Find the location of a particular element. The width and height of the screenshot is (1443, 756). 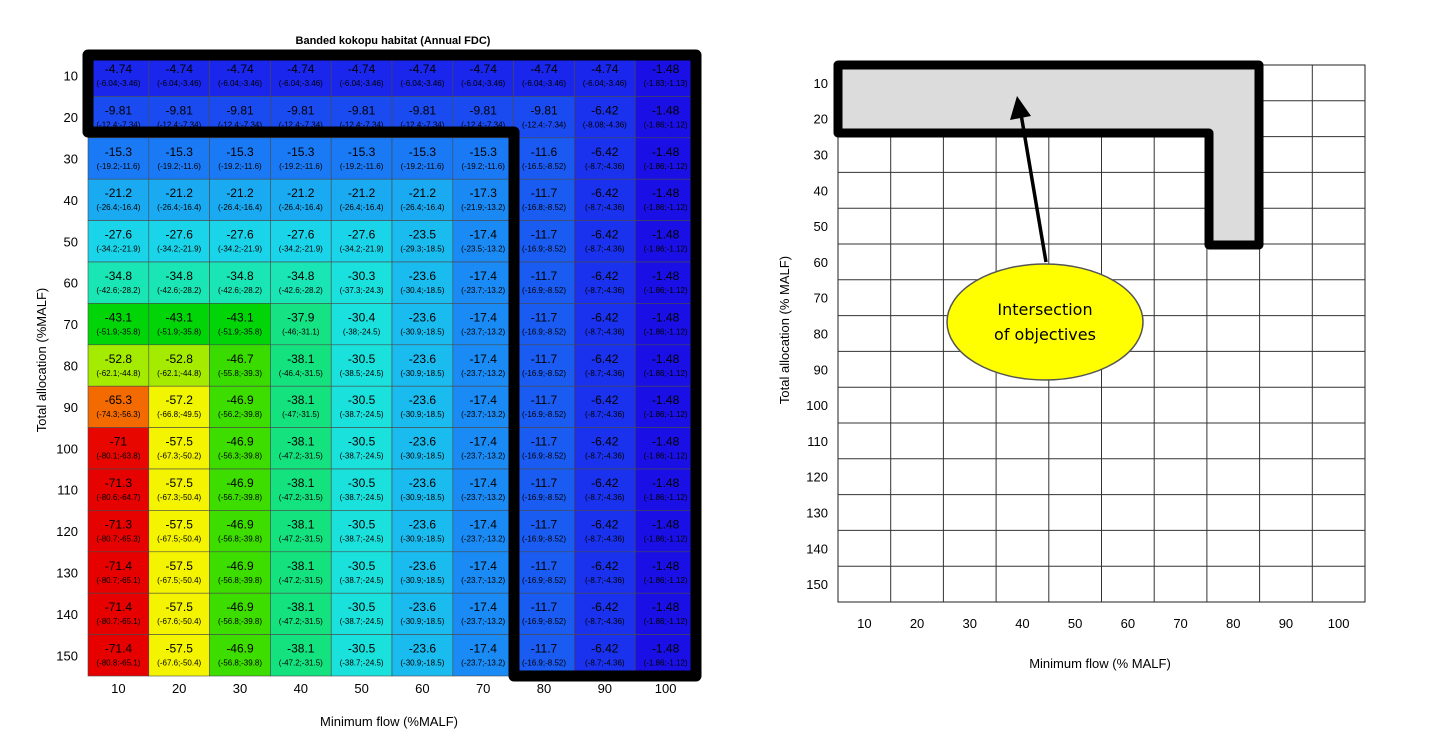

heatmap-cell-value: -52.8 is located at coordinates (119, 359).